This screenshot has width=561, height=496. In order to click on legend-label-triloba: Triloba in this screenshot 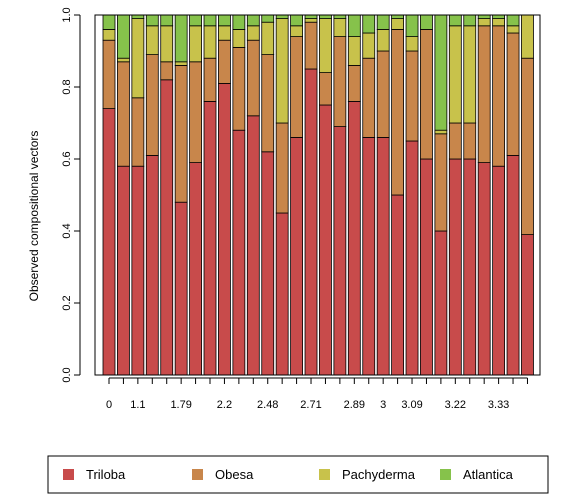, I will do `click(106, 474)`.